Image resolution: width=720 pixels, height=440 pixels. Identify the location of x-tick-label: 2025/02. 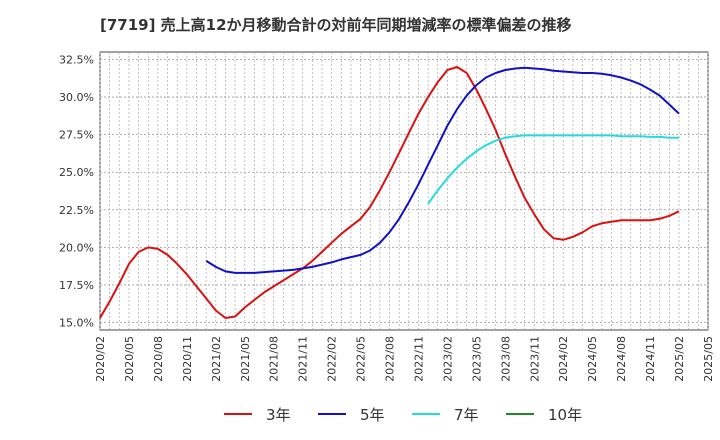
(679, 359).